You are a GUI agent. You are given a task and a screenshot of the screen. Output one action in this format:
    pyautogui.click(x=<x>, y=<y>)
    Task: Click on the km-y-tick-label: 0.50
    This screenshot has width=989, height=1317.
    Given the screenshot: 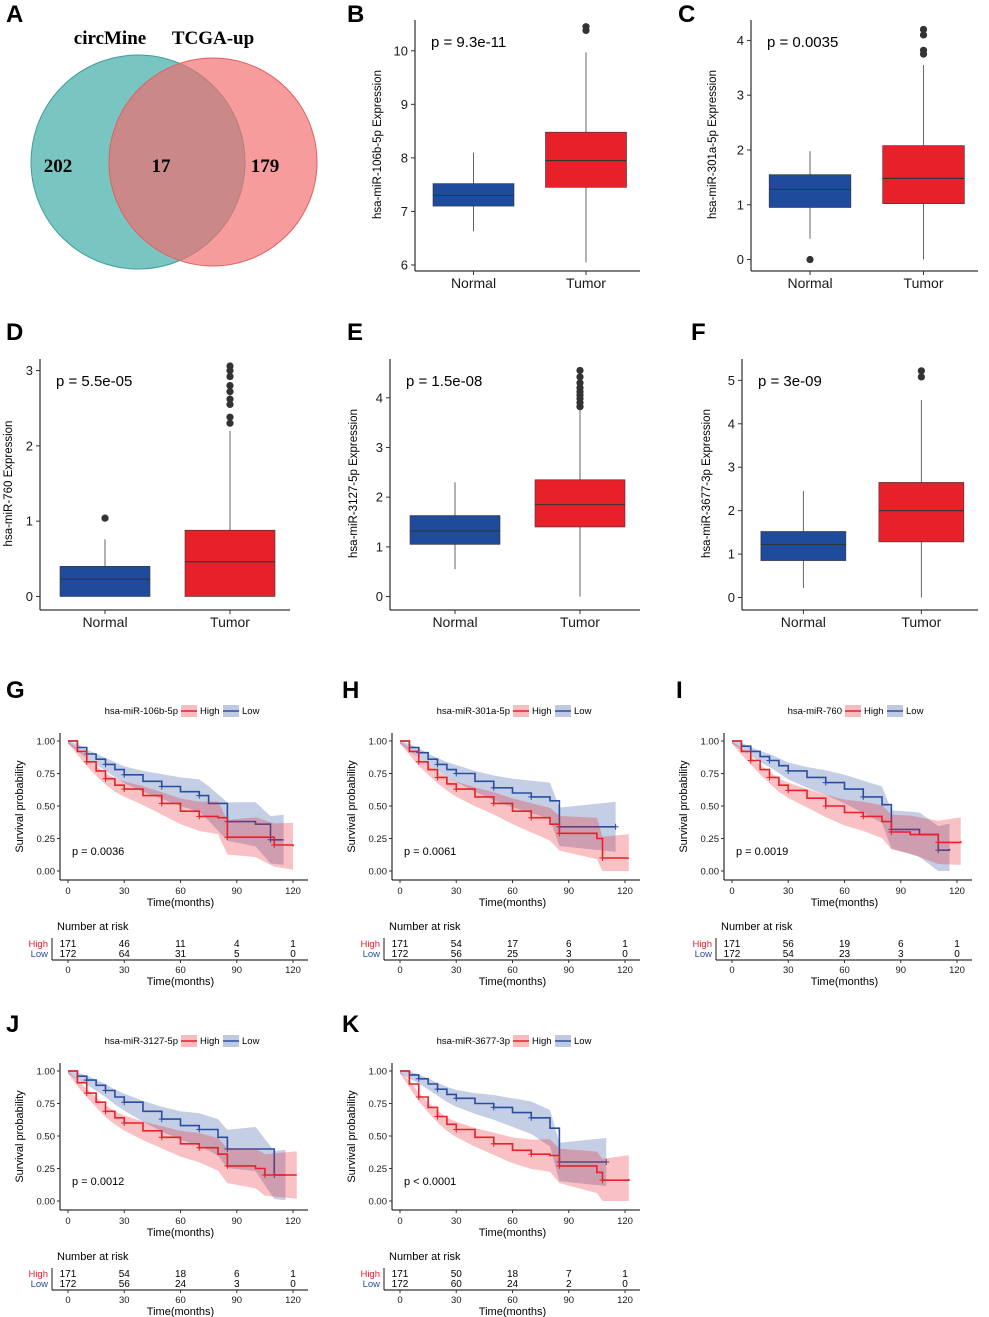 What is the action you would take?
    pyautogui.click(x=378, y=1137)
    